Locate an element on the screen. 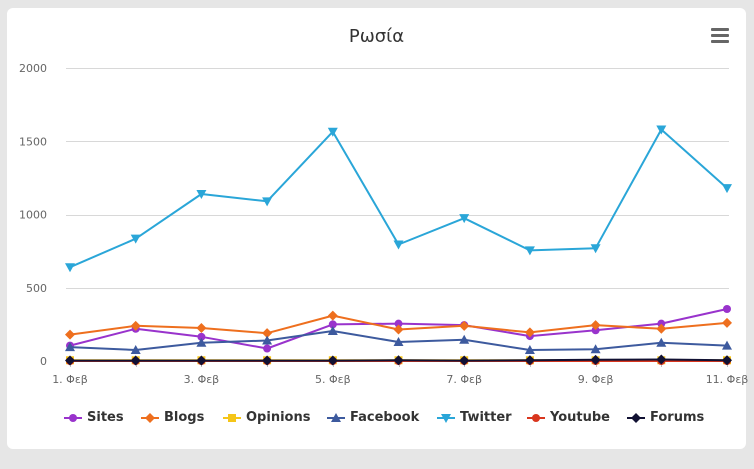  y-tick-label: 2000 is located at coordinates (33, 68).